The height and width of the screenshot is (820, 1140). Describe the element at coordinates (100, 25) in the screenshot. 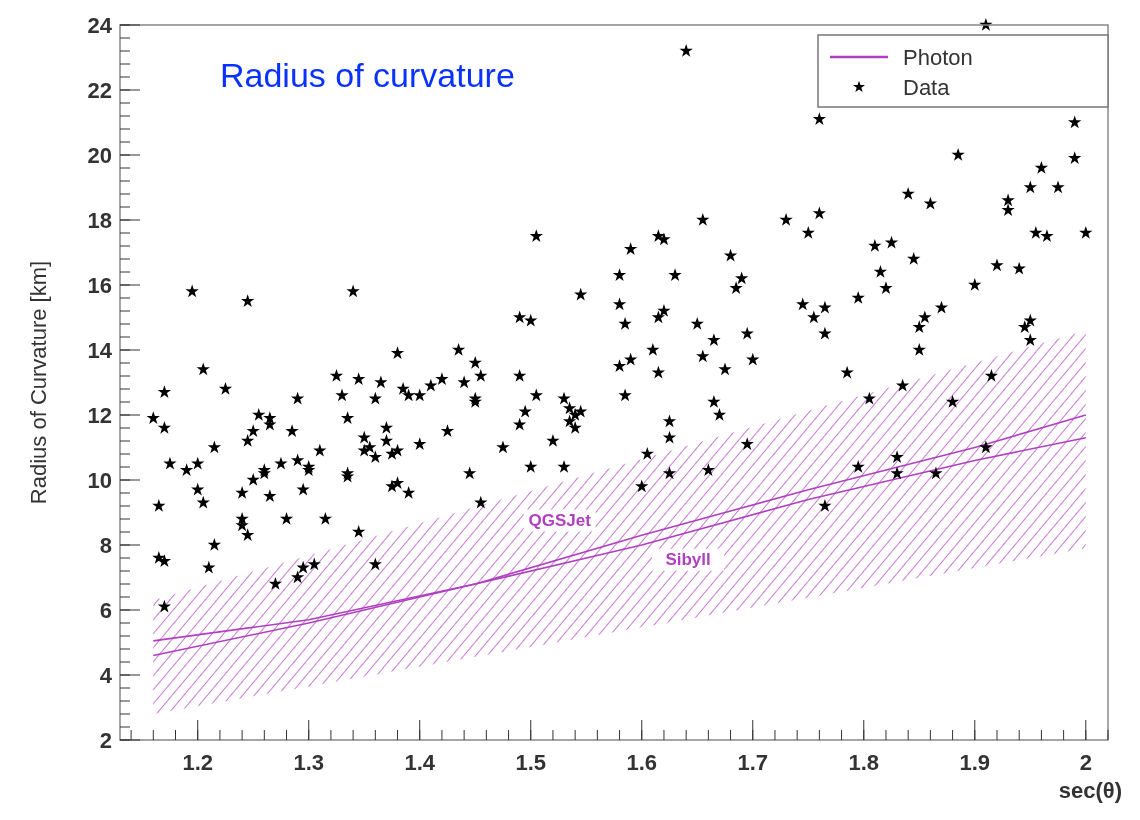

I see `y-tick-label: 24` at that location.